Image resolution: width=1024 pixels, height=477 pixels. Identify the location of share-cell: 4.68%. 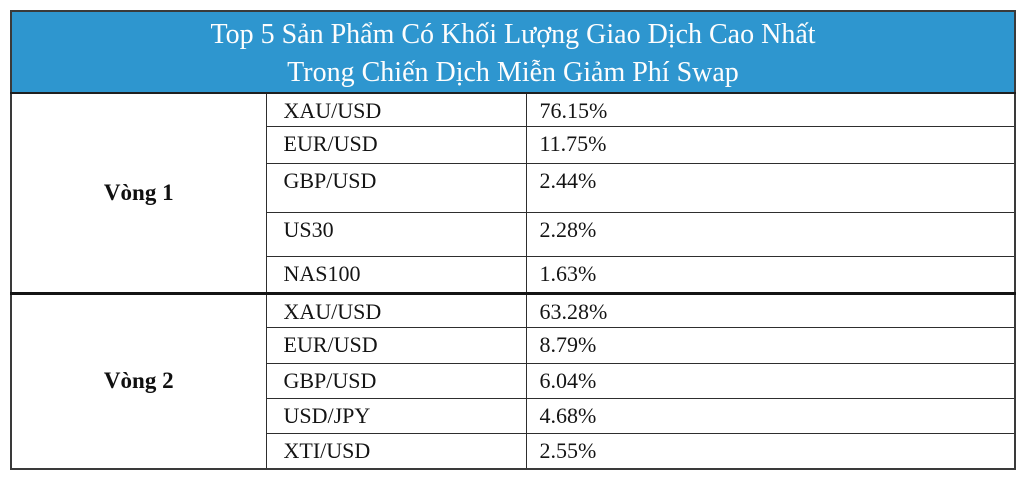
(770, 415).